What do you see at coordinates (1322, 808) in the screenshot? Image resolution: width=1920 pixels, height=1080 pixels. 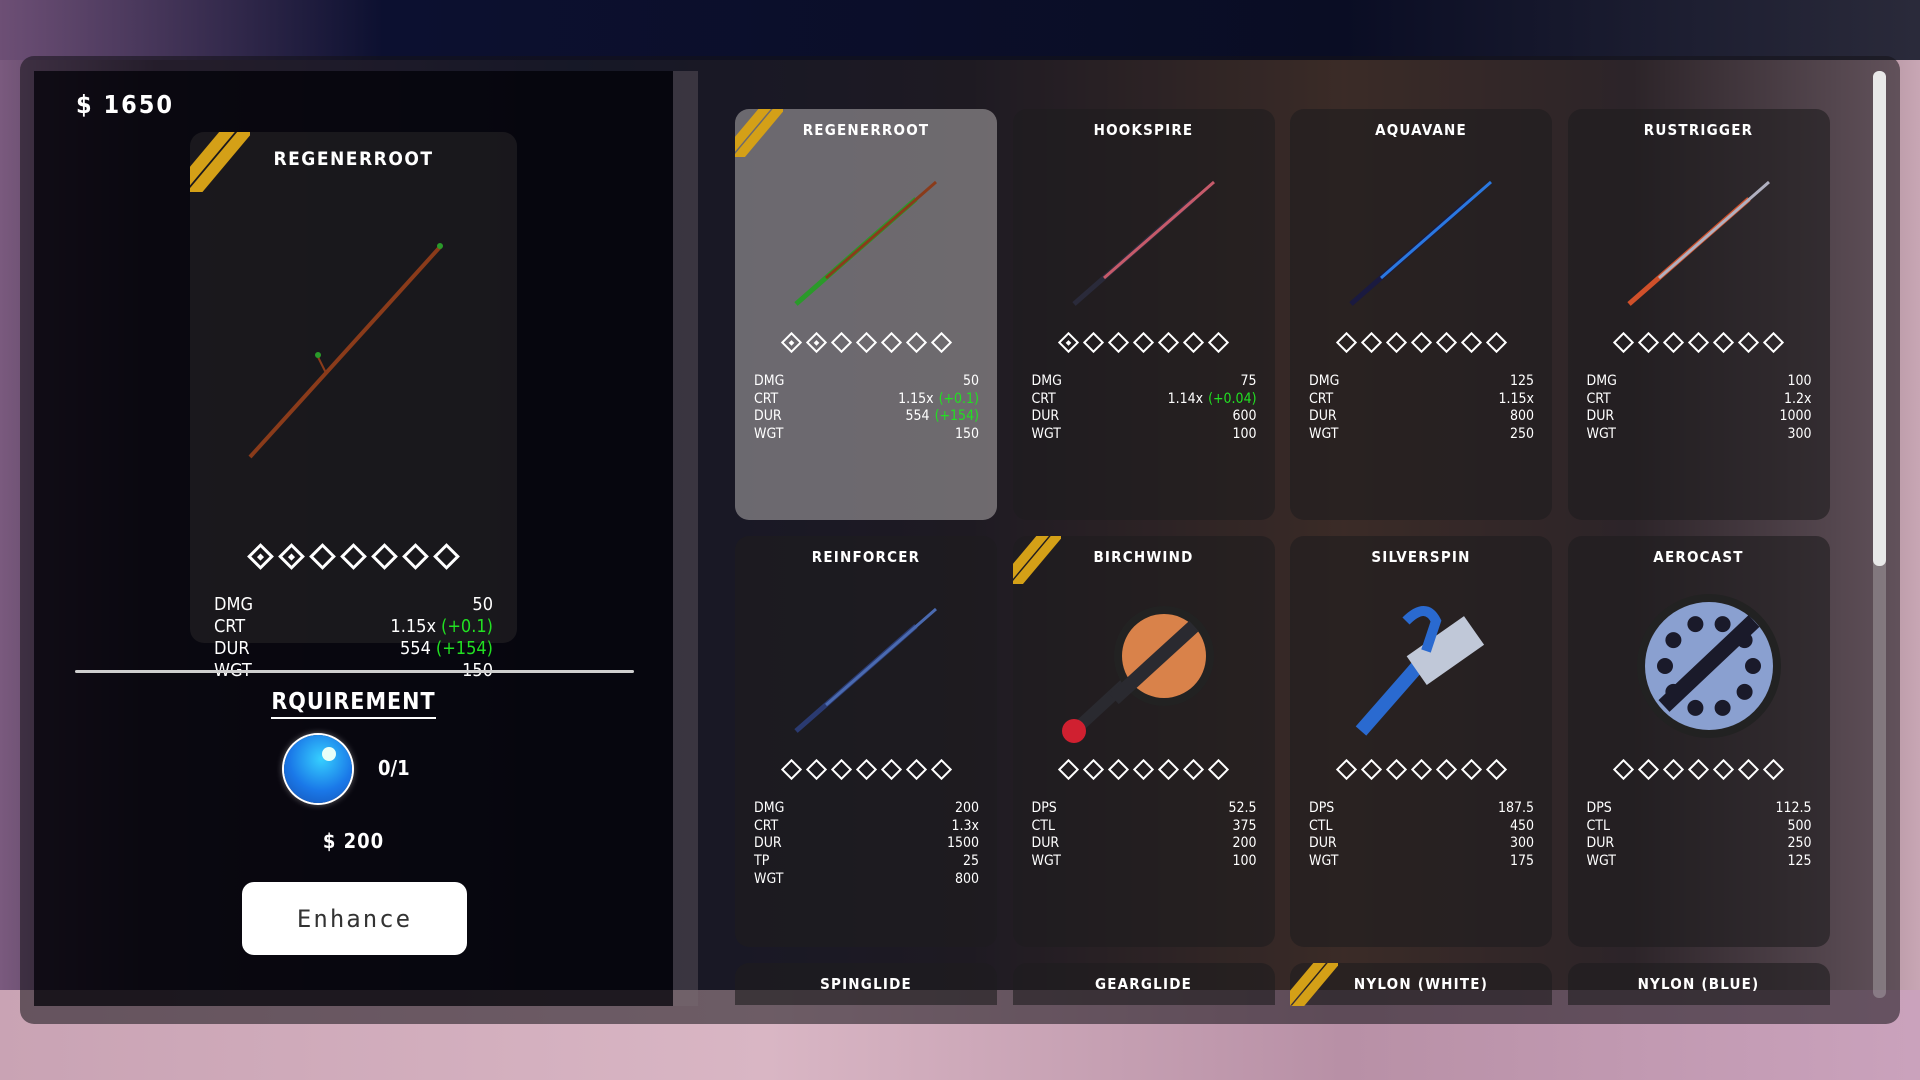 I see `stat-label: DPS` at bounding box center [1322, 808].